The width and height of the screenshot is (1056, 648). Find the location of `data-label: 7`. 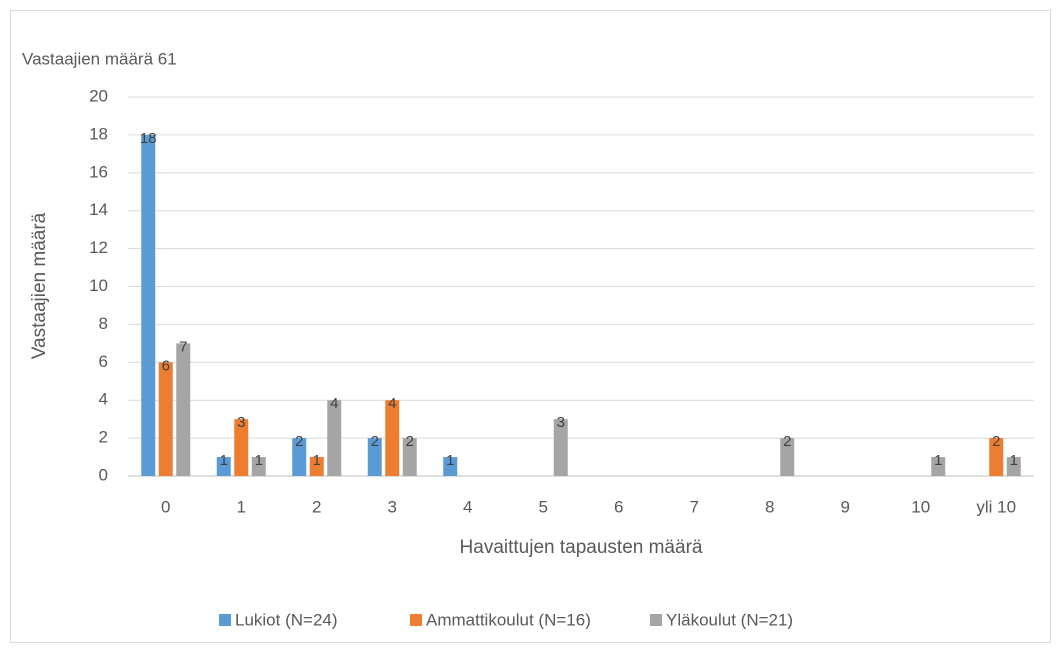

data-label: 7 is located at coordinates (183, 346).